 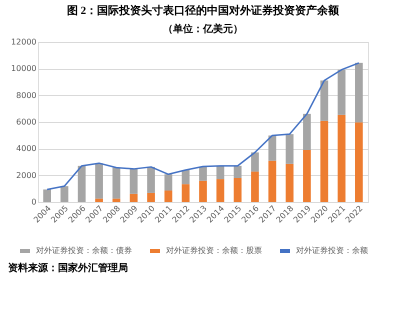 What do you see at coordinates (84, 250) in the screenshot?
I see `legend-label: 对外证券投资：余额：债券` at bounding box center [84, 250].